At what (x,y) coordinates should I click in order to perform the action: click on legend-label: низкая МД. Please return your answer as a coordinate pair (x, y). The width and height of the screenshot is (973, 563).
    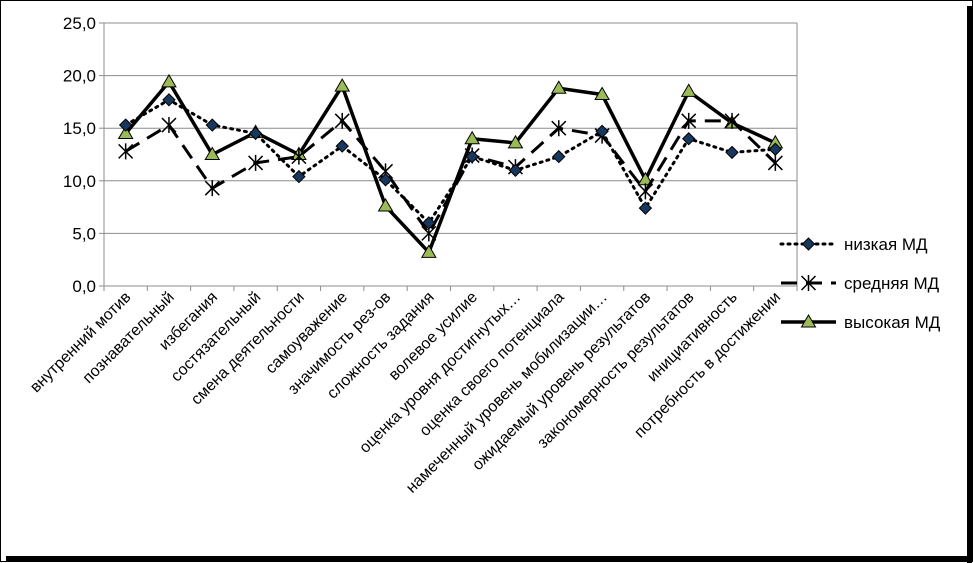
    Looking at the image, I should click on (886, 244).